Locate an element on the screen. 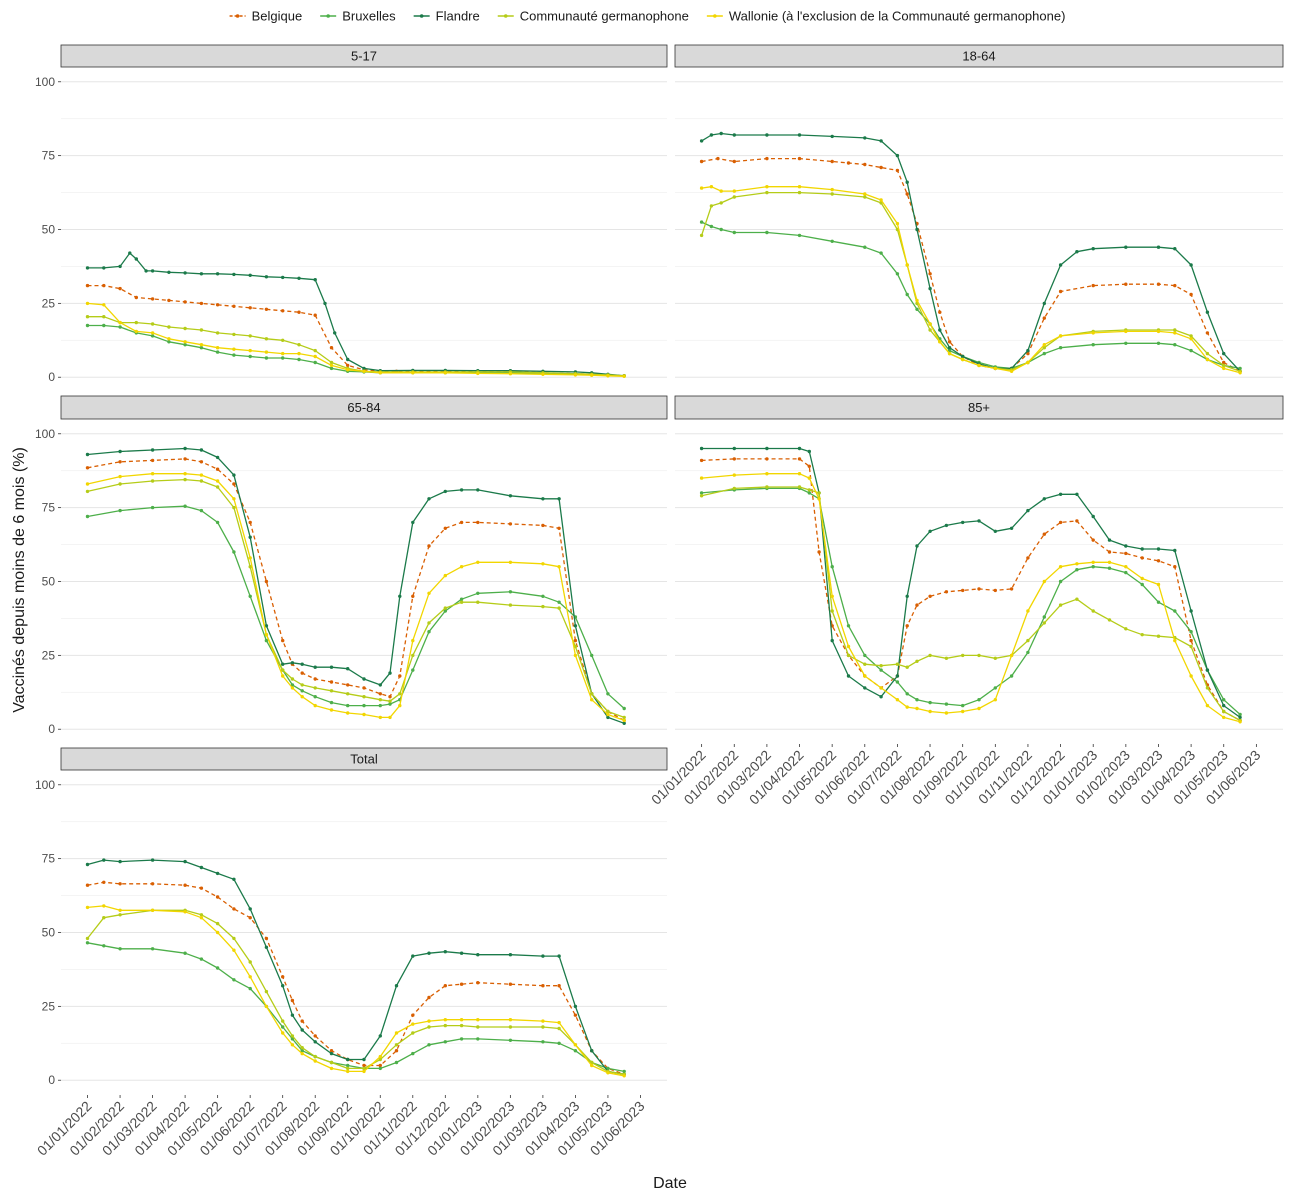  y-tick-label: 50 is located at coordinates (49, 230).